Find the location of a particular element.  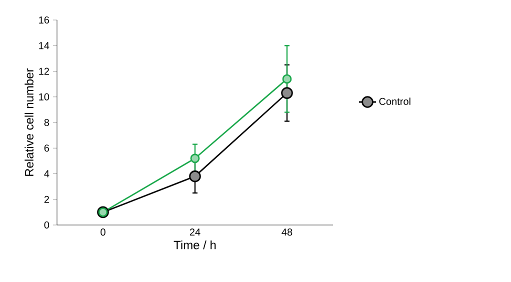

y-tick-label: 14 is located at coordinates (44, 46).